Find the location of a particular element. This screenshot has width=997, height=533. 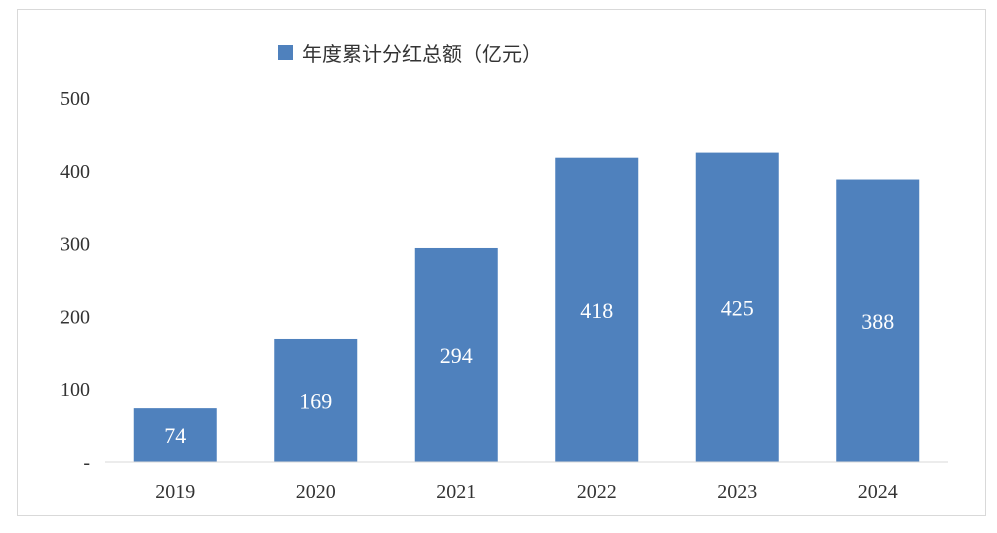

data-label: 169 is located at coordinates (315, 400).